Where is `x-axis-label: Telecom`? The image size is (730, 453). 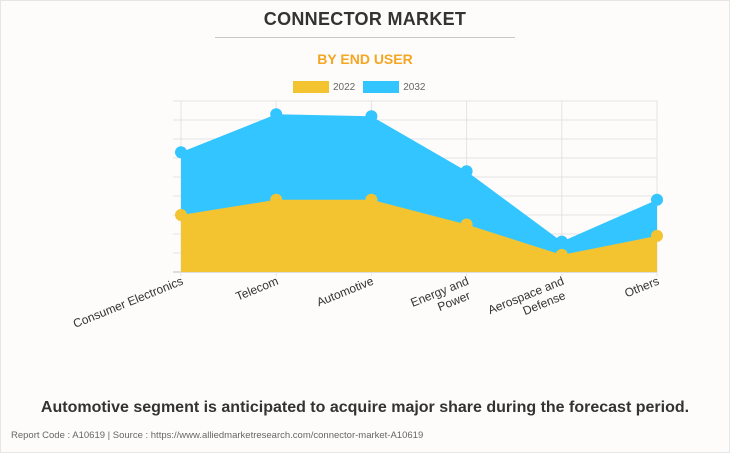 x-axis-label: Telecom is located at coordinates (257, 289).